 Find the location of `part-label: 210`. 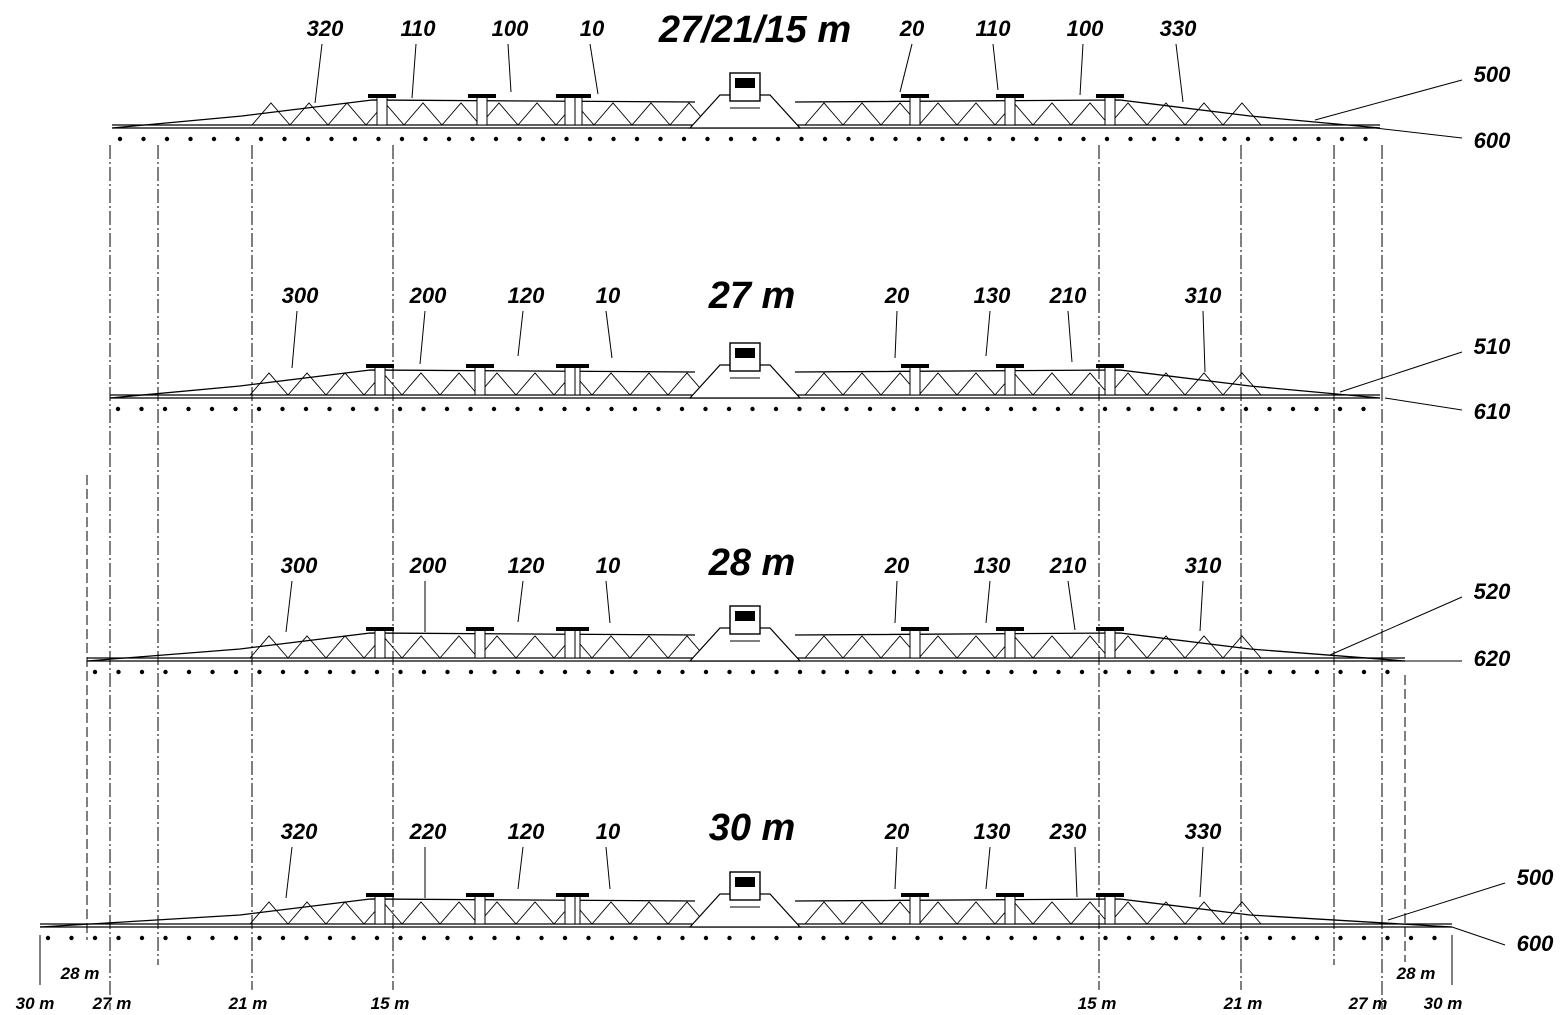

part-label: 210 is located at coordinates (1068, 565).